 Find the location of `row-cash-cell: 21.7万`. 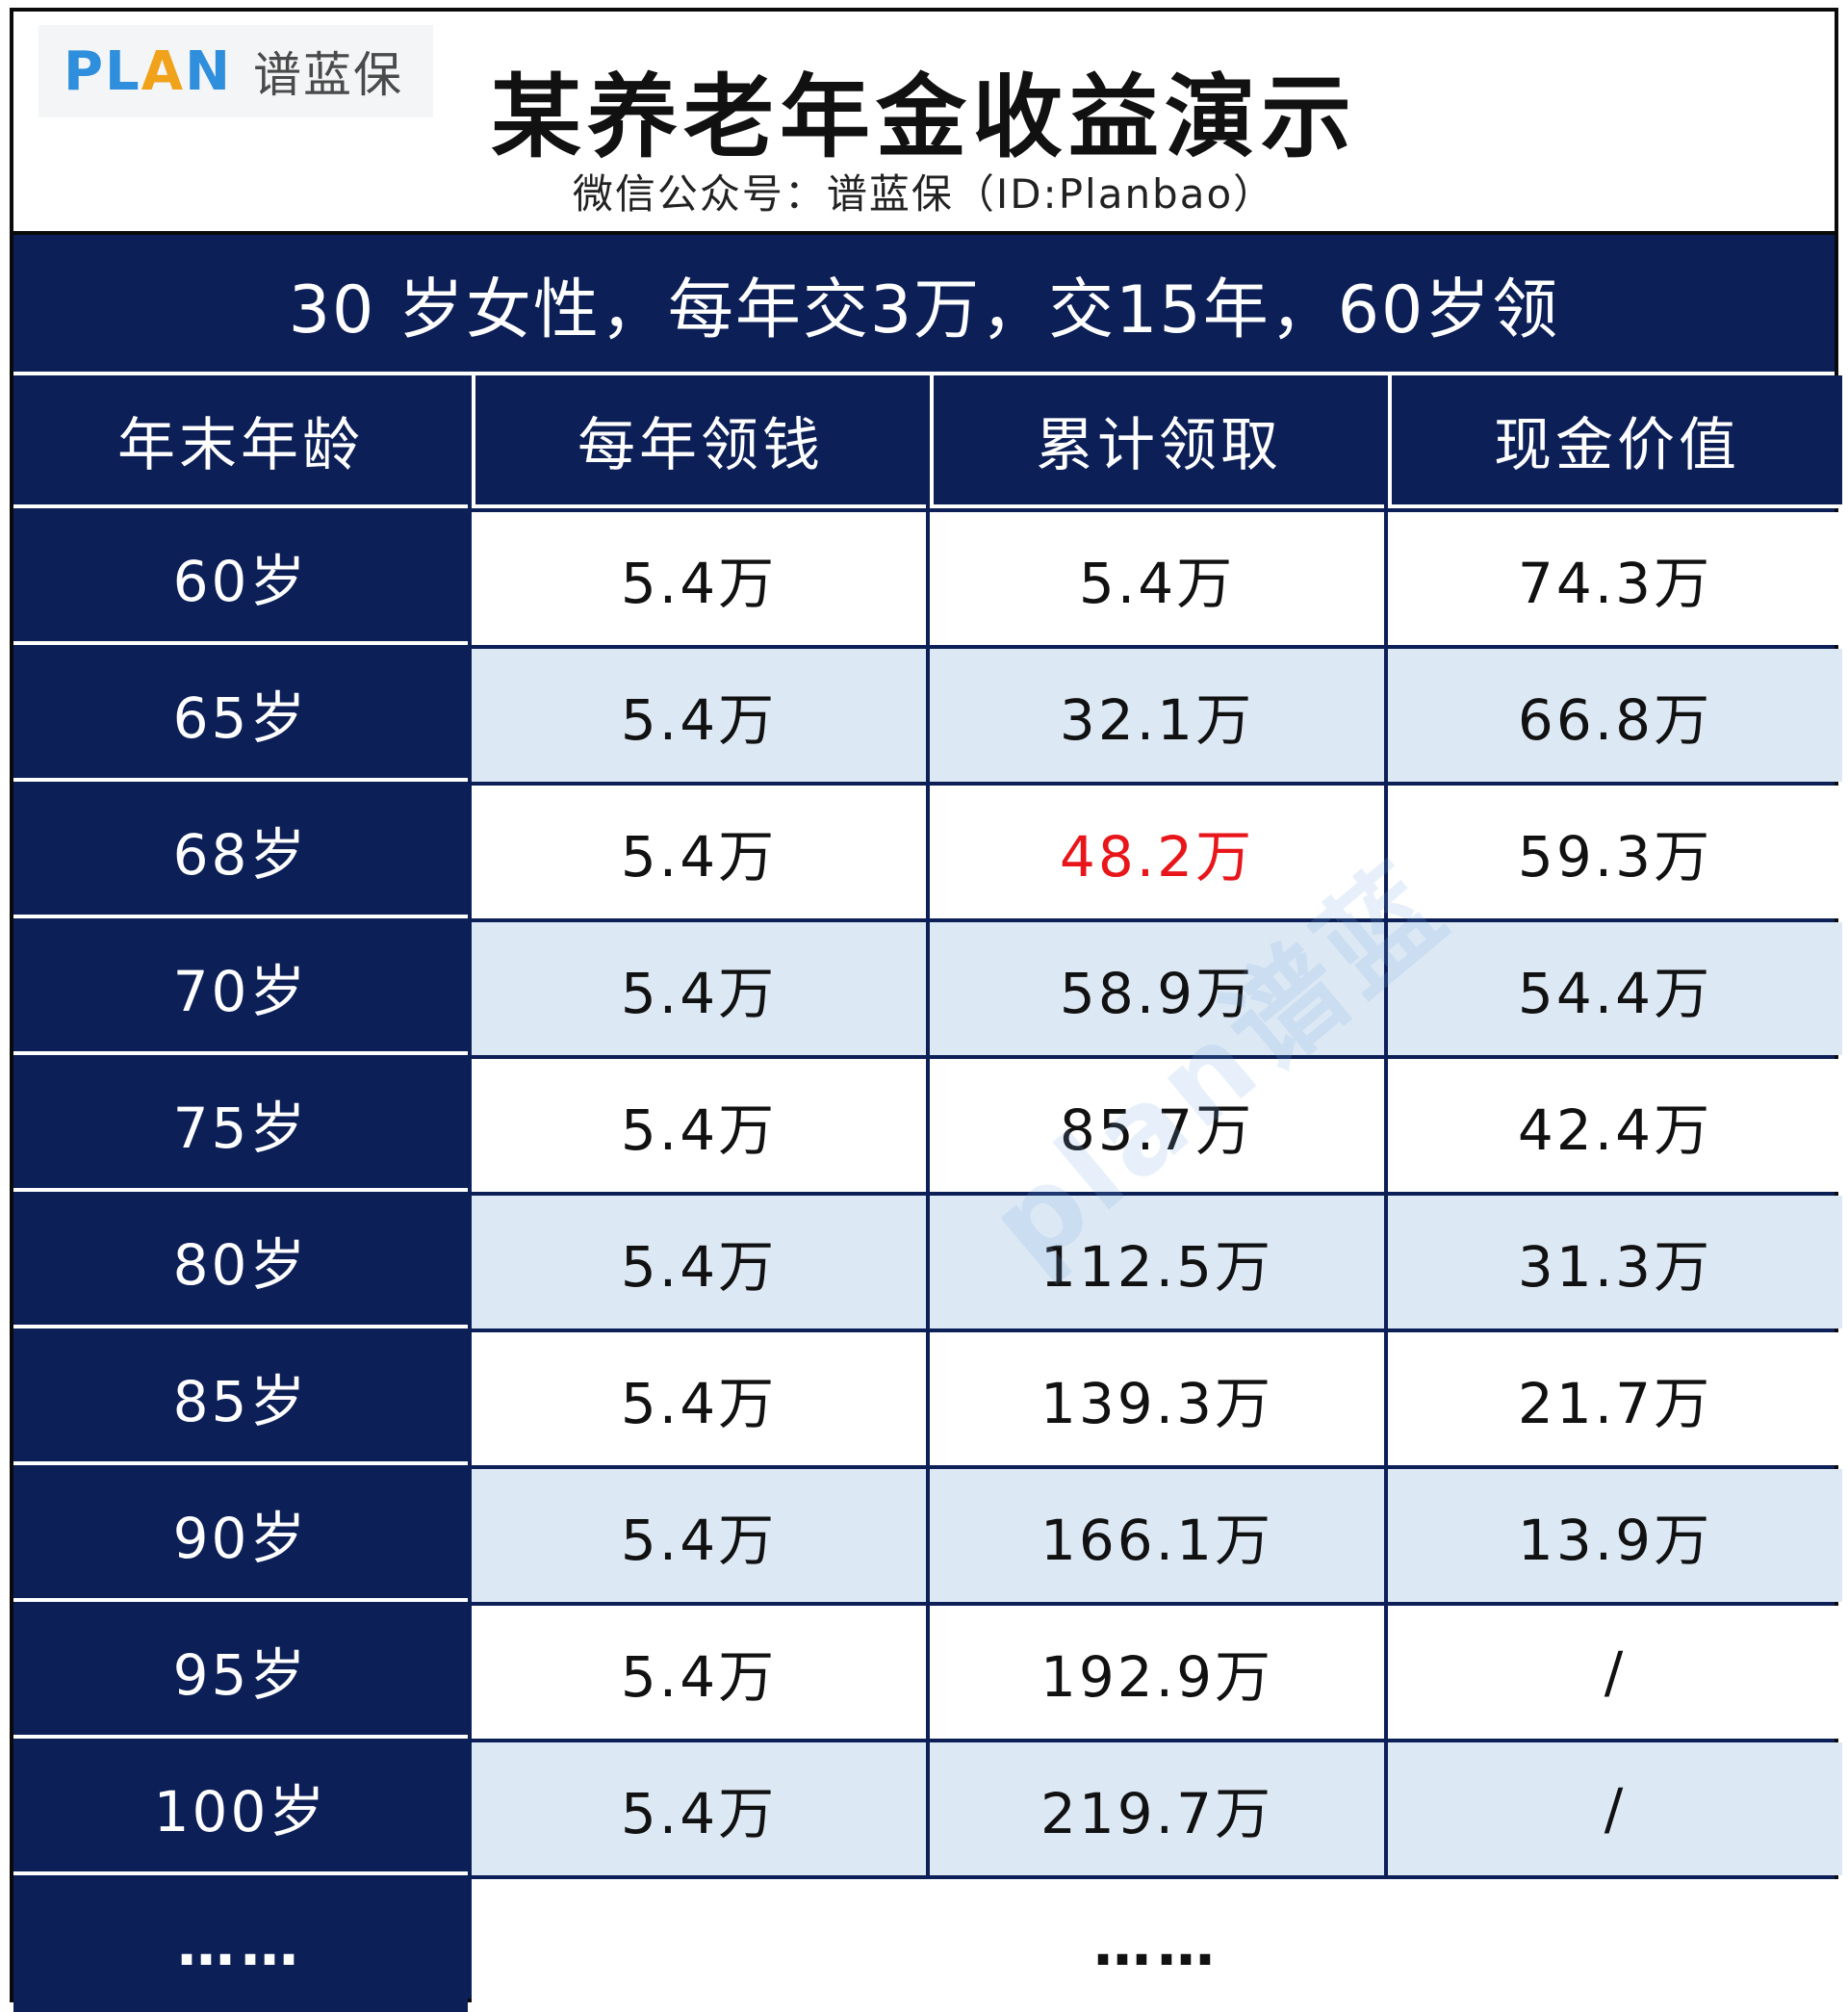

row-cash-cell: 21.7万 is located at coordinates (1615, 1399).